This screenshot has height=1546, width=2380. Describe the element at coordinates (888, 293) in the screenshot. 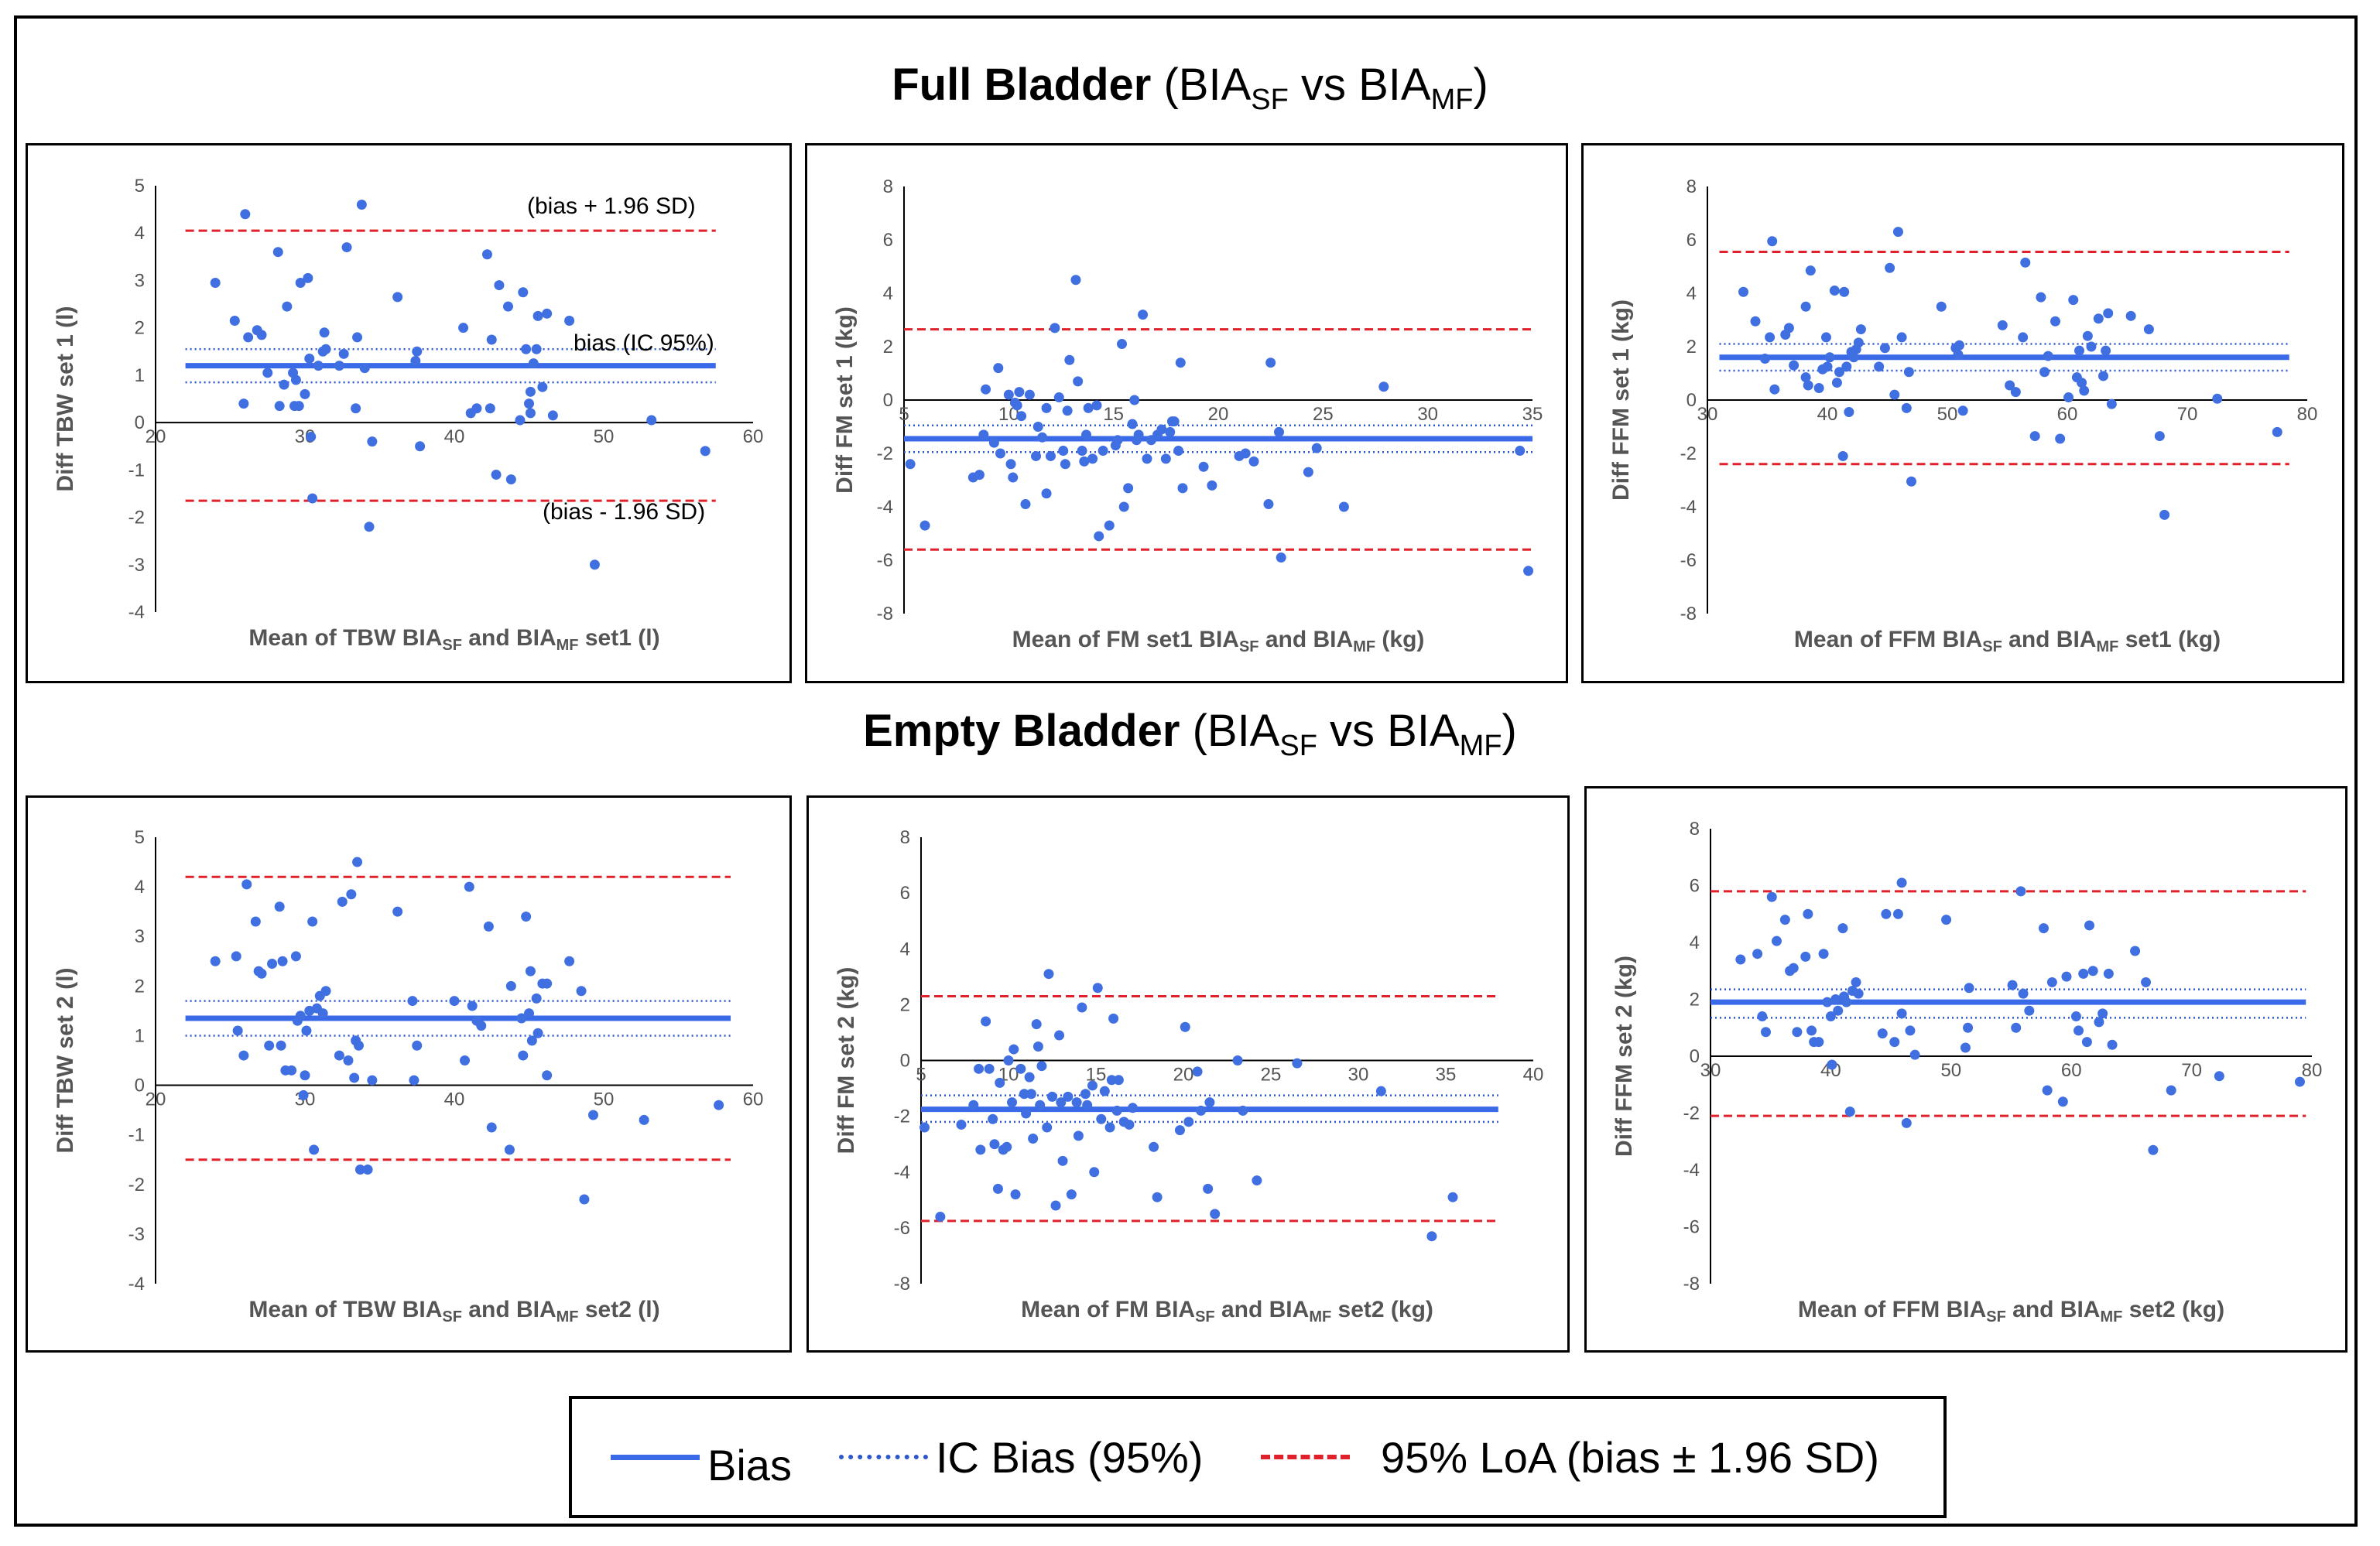

I see `y-tick-label: 4` at that location.